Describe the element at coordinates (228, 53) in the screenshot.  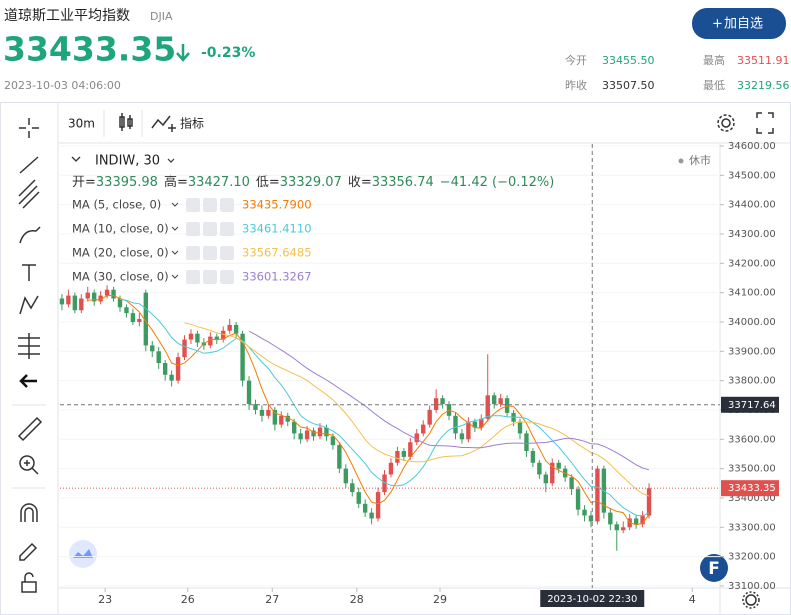
I see `change: -0.23%` at that location.